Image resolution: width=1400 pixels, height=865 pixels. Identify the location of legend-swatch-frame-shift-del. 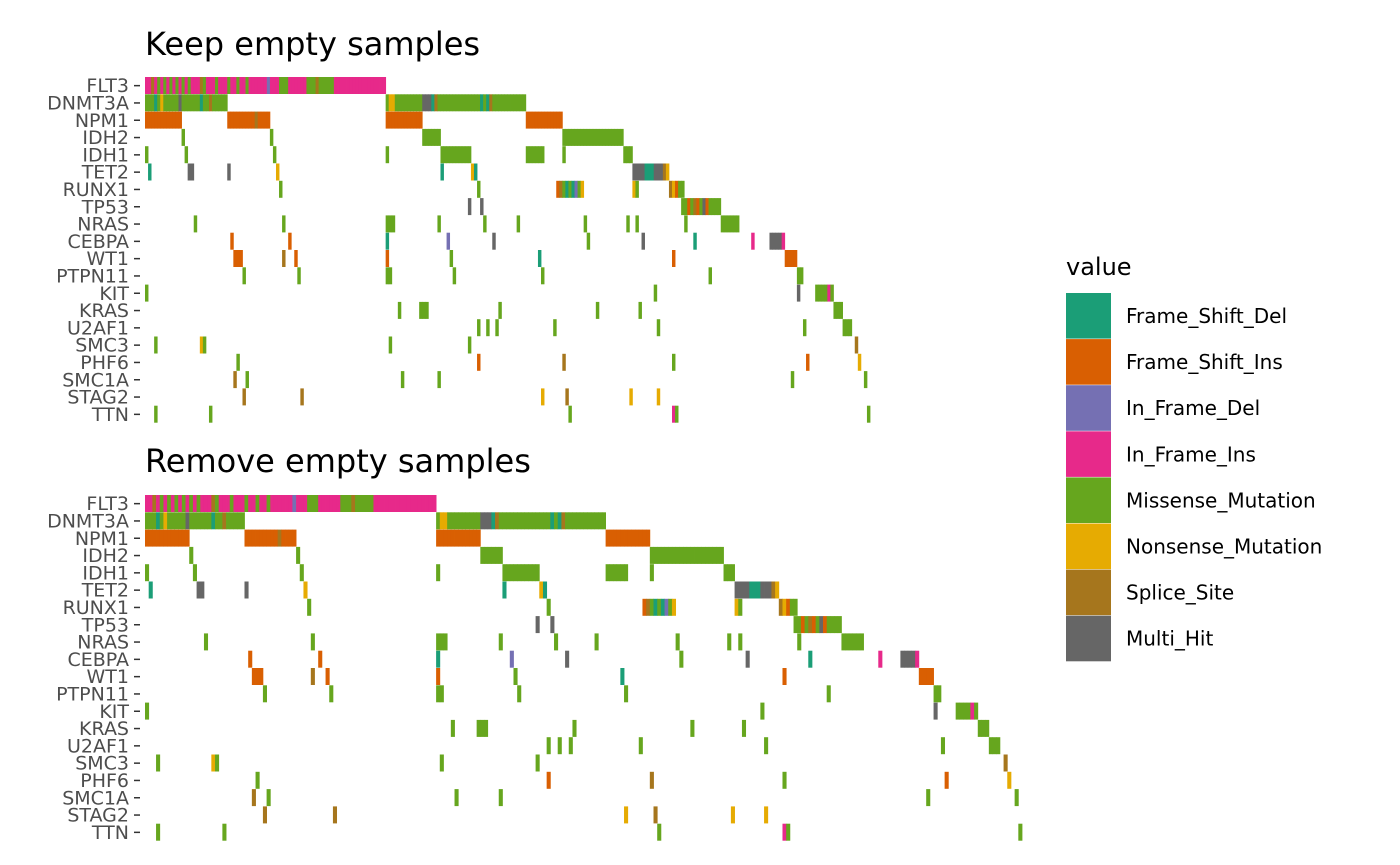
(1088, 316).